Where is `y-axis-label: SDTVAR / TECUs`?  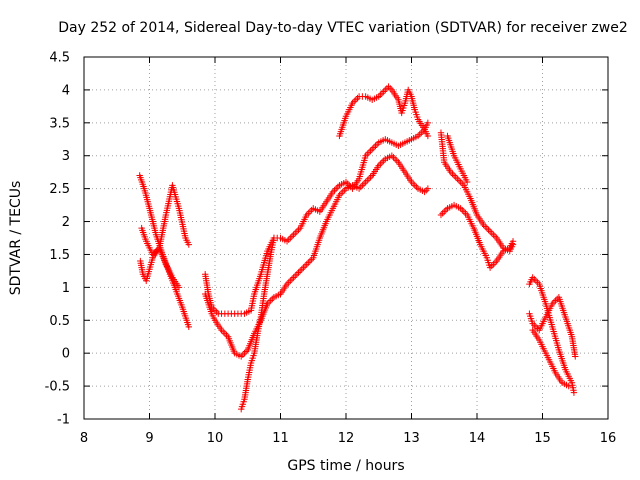 y-axis-label: SDTVAR / TECUs is located at coordinates (16, 238).